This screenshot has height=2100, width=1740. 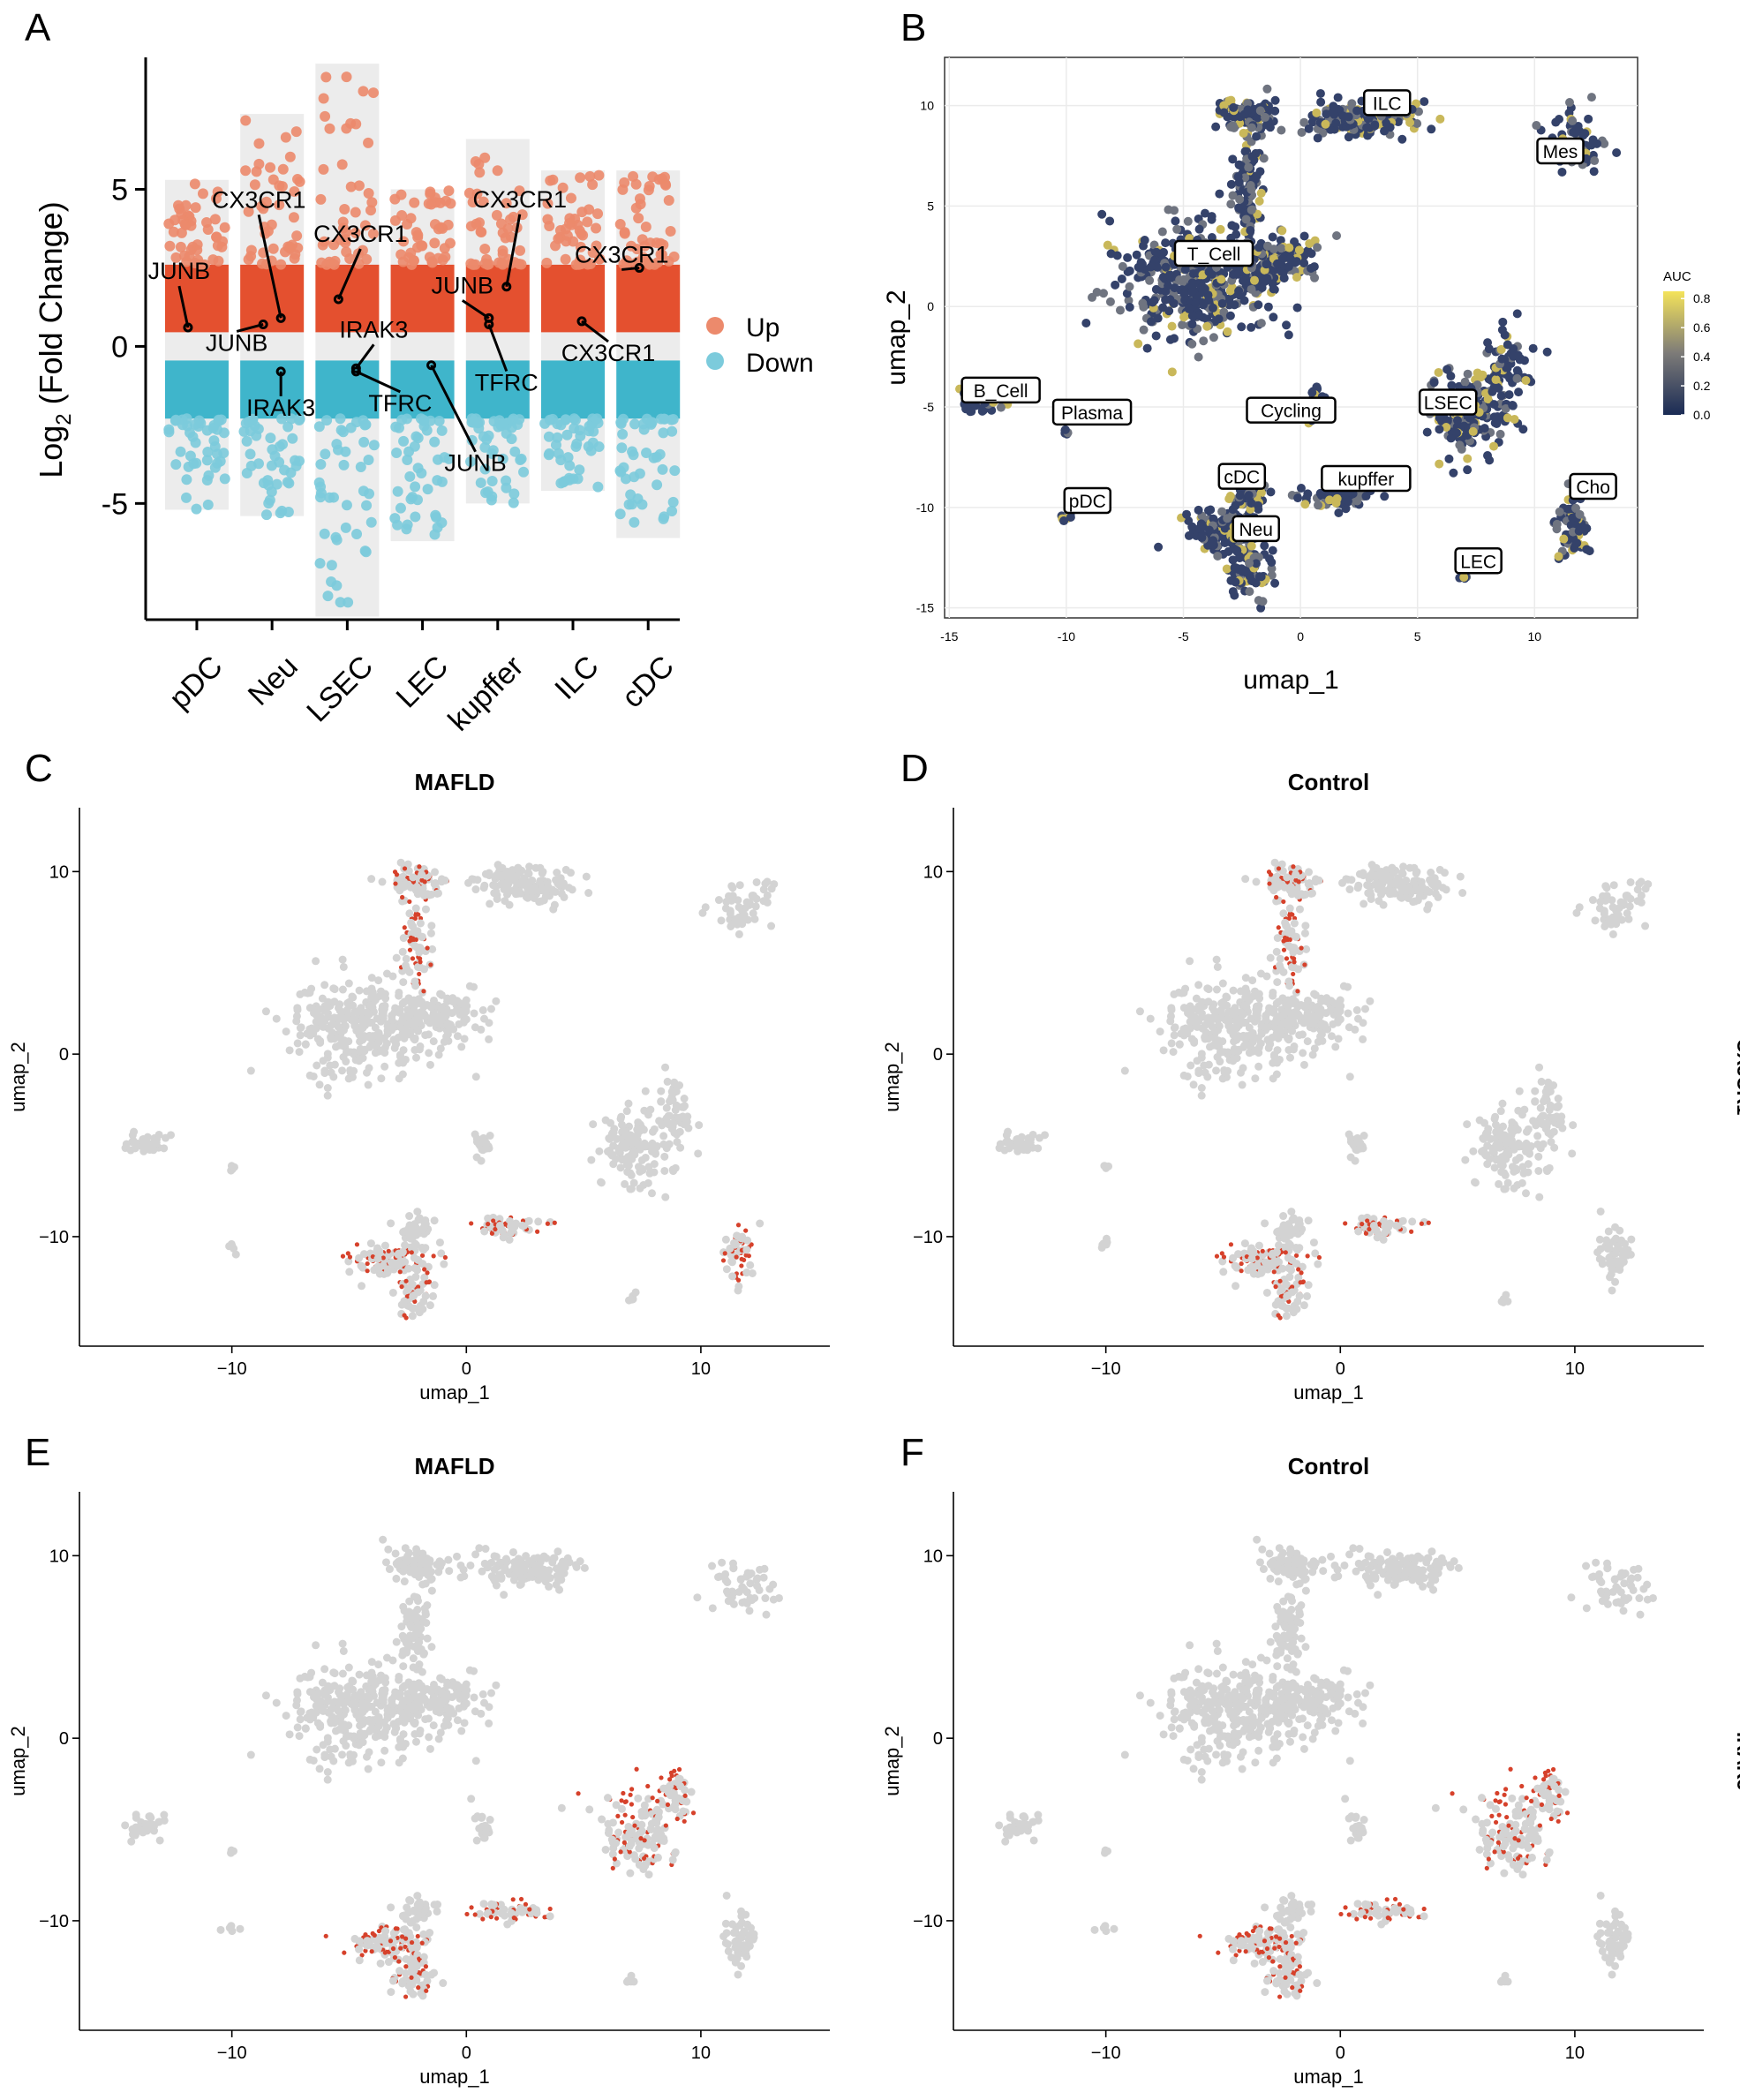 I want to click on up-band, so click(x=196, y=298).